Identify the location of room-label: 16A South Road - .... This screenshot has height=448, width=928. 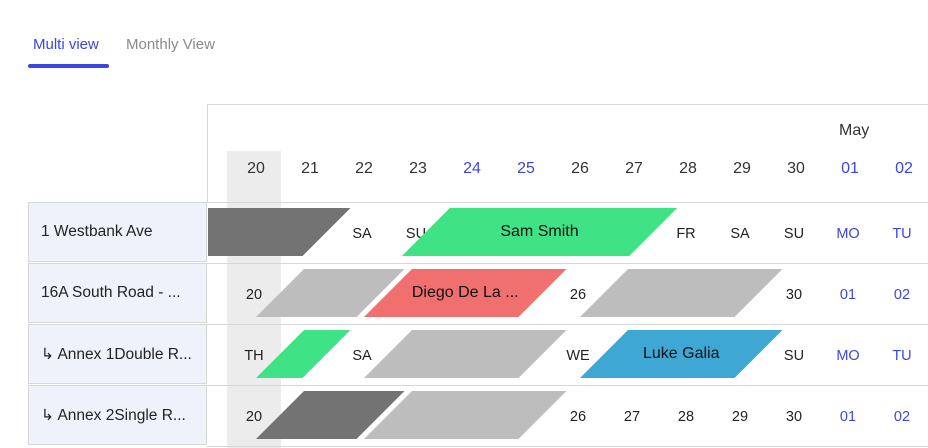
(117, 293).